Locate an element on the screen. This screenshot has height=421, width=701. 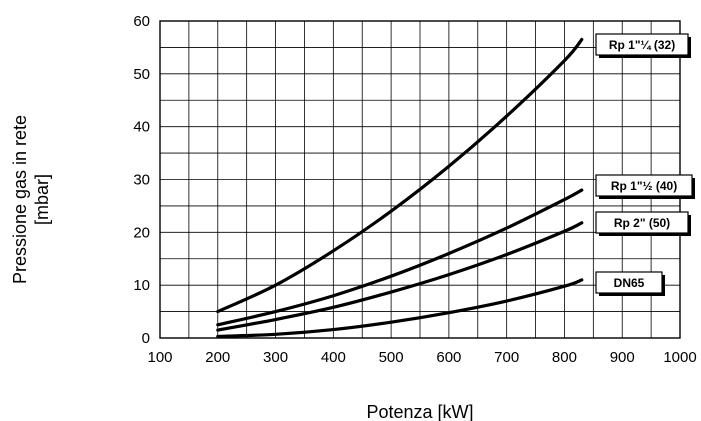
series-label-box: Rp 1"¼ (32) is located at coordinates (643, 46).